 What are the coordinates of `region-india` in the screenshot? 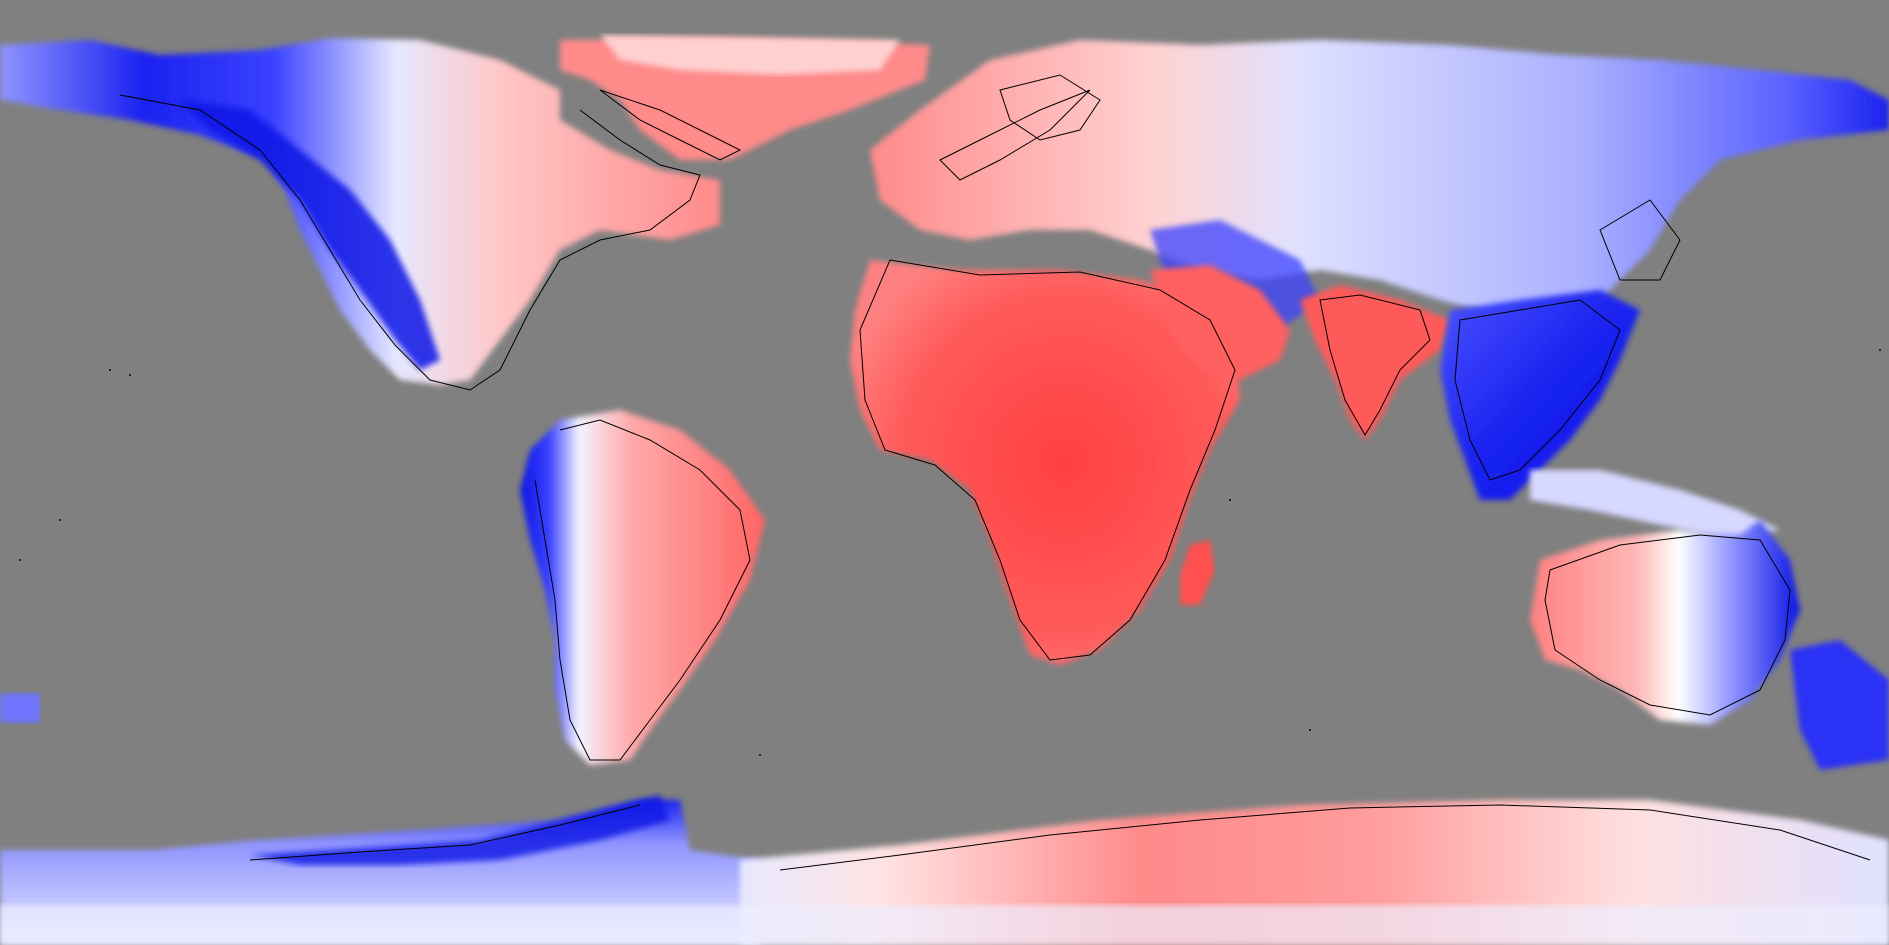 It's located at (1375, 362).